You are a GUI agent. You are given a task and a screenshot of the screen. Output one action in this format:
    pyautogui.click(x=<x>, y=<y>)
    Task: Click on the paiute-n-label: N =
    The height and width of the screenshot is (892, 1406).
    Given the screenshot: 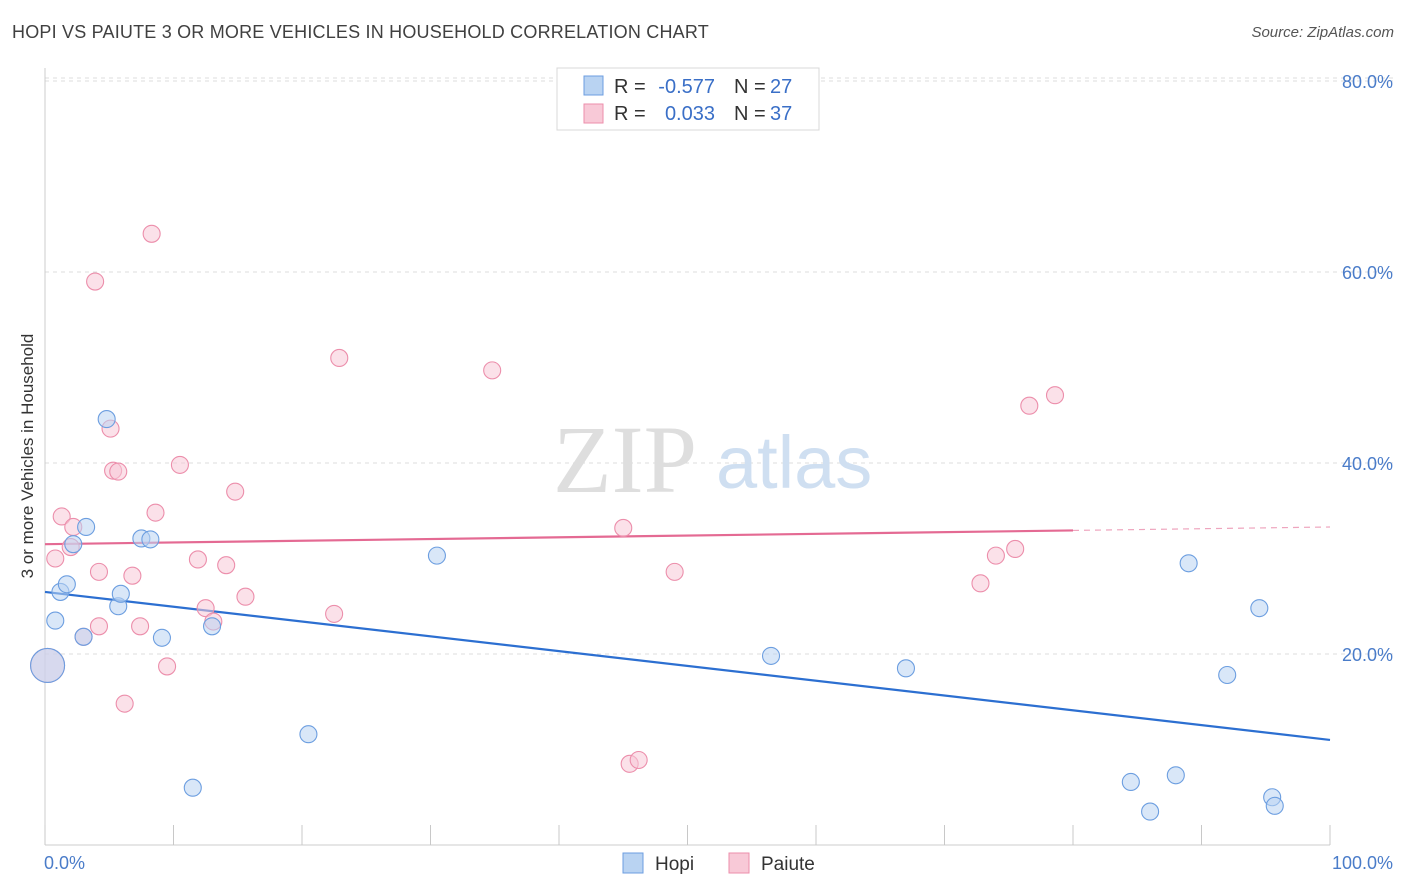 What is the action you would take?
    pyautogui.click(x=750, y=114)
    